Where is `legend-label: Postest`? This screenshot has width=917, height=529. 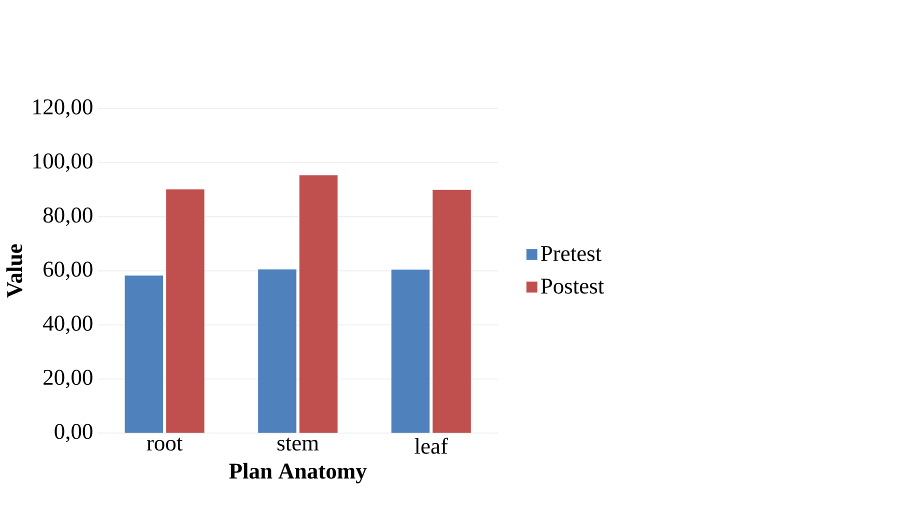
legend-label: Postest is located at coordinates (572, 286).